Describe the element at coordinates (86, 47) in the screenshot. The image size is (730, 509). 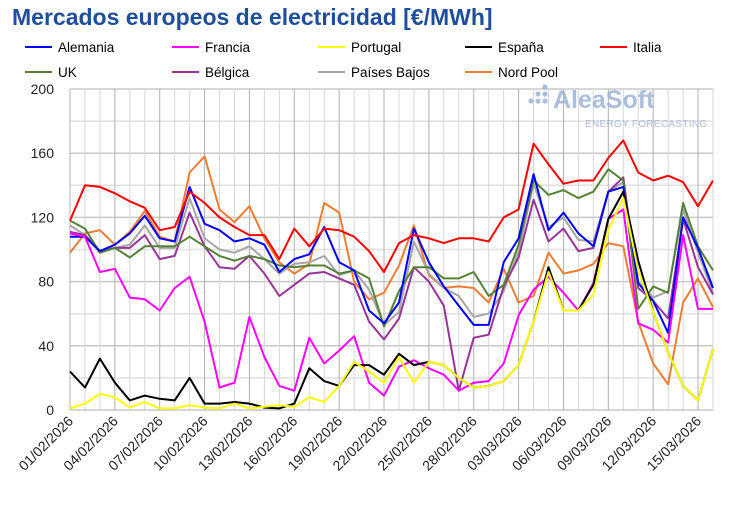
I see `legend-label: Alemania` at that location.